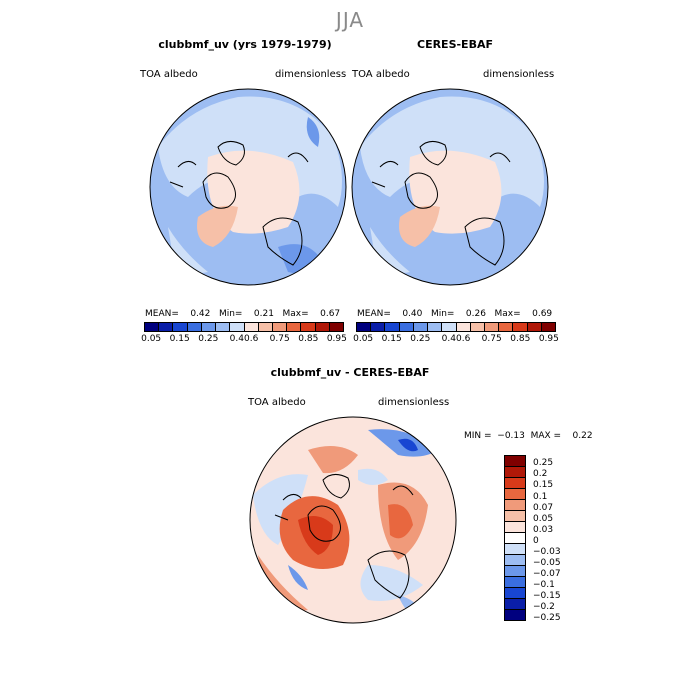 Image resolution: width=700 pixels, height=700 pixels. Describe the element at coordinates (245, 44) in the screenshot. I see `panel-1-title: clubbmf_uv (yrs 1979-1979)` at that location.